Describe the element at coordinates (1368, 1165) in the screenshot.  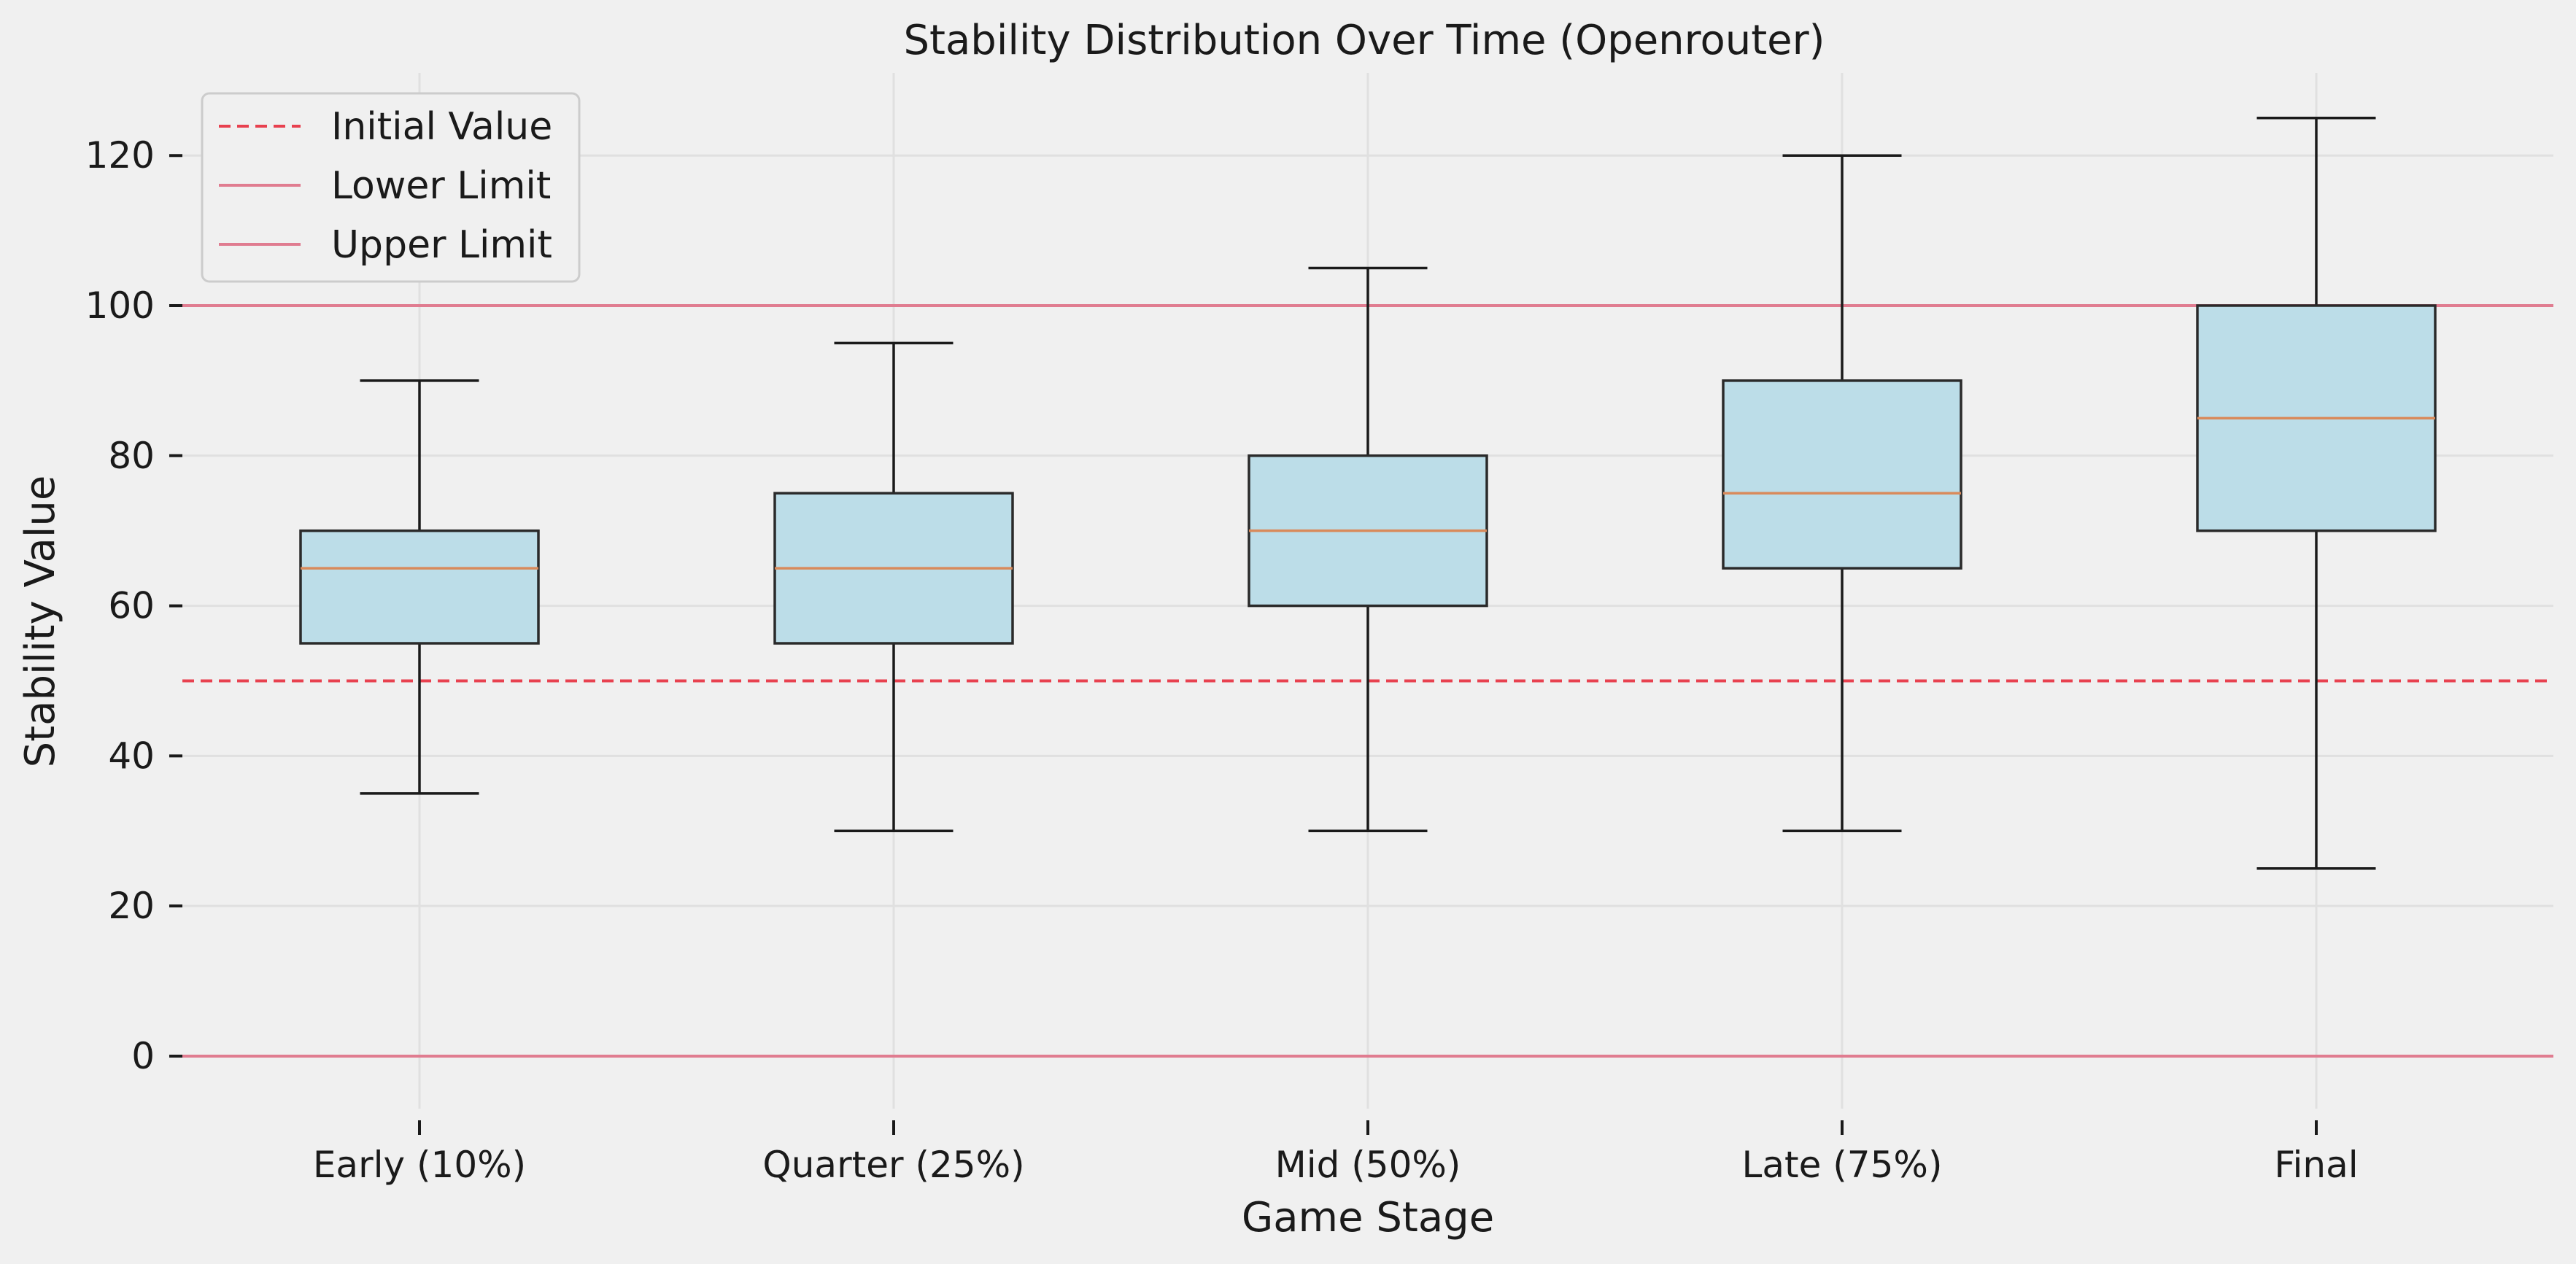
I see `x-tick-label: Mid (50%)` at that location.